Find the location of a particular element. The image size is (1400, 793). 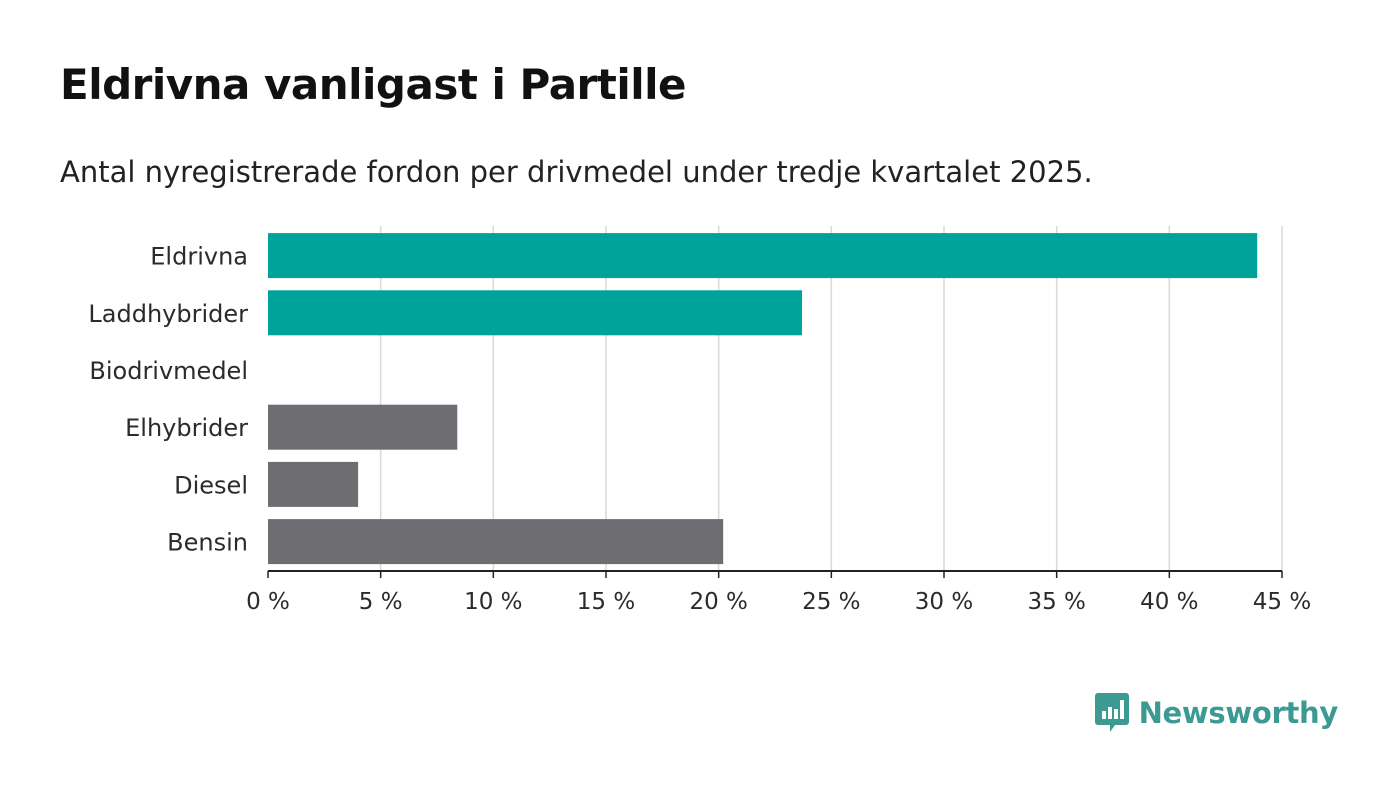

bar-elhybrider is located at coordinates (363, 427).